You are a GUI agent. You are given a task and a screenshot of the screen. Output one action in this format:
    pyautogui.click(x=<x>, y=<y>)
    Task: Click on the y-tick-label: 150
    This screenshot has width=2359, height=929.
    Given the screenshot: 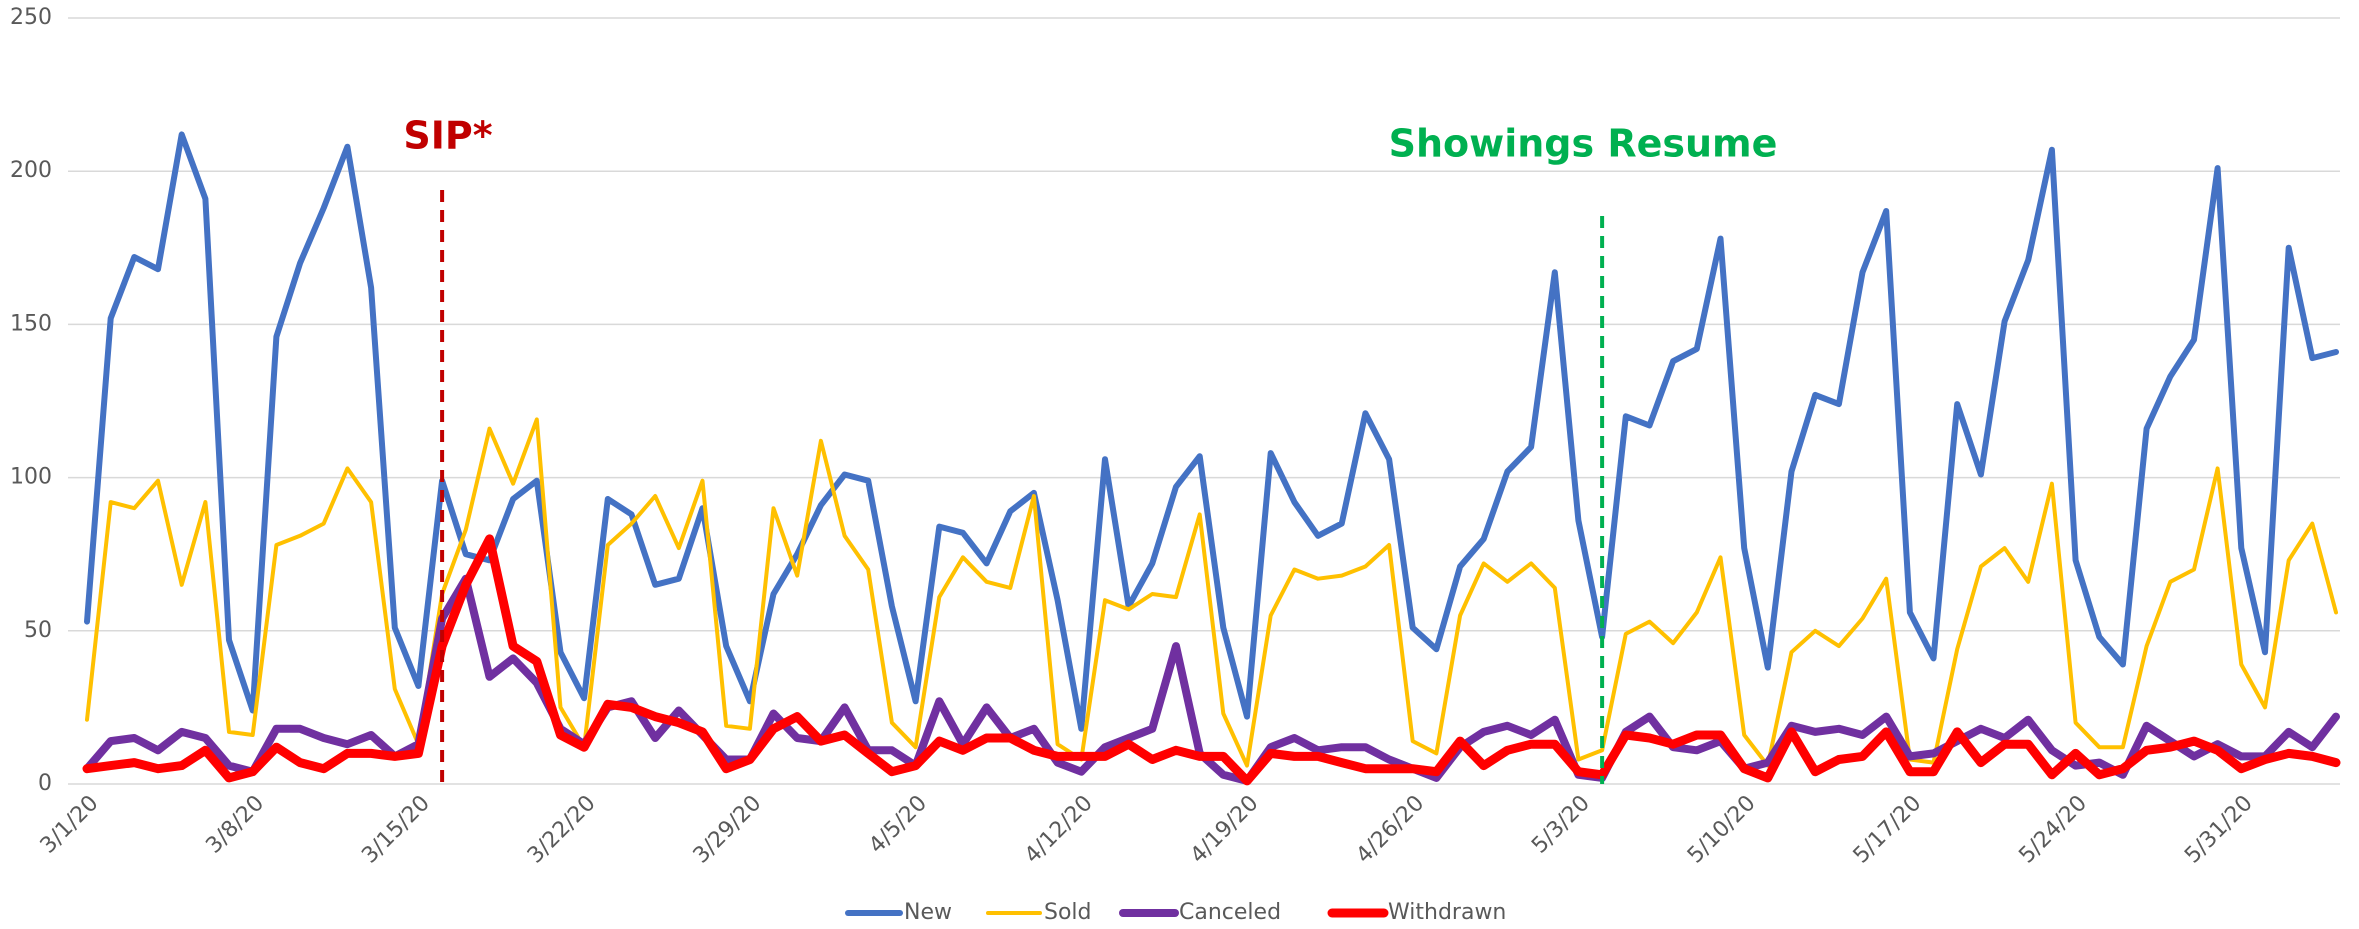 What is the action you would take?
    pyautogui.click(x=31, y=323)
    